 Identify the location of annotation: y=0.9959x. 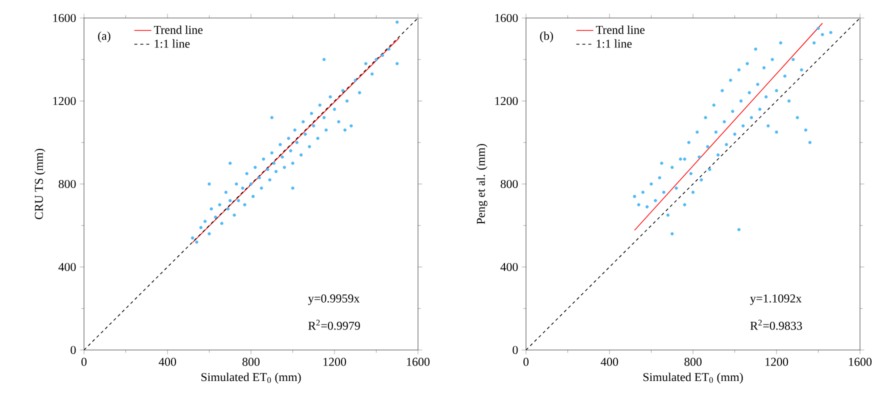
(334, 299).